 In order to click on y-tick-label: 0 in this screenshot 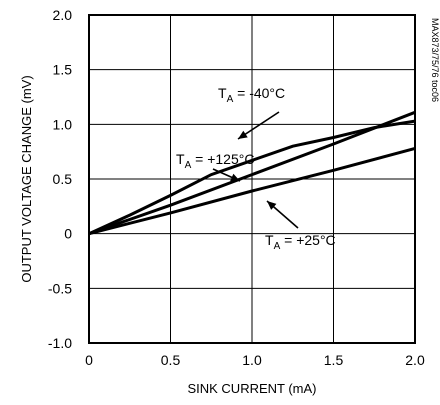, I will do `click(68, 234)`.